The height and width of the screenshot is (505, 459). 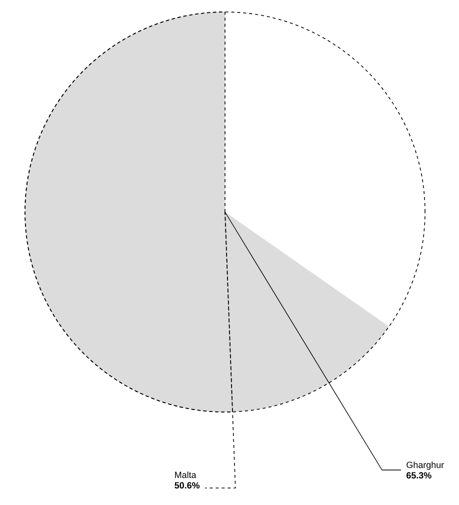 I want to click on data-label: 65.3%, so click(x=419, y=475).